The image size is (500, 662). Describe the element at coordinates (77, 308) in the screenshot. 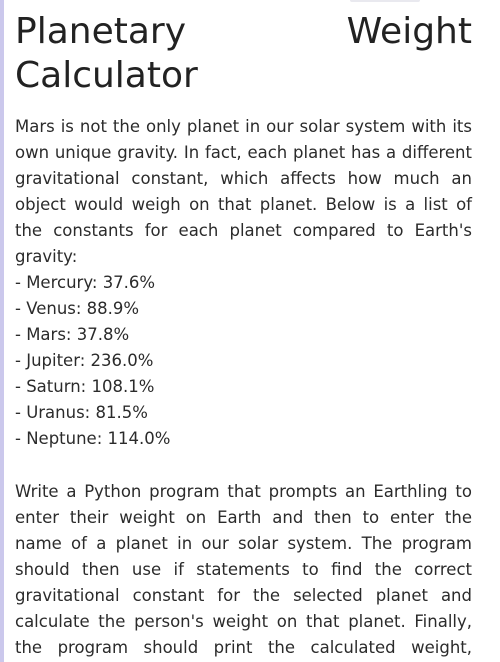

I see `list-item: - Venus: 88.9%` at that location.